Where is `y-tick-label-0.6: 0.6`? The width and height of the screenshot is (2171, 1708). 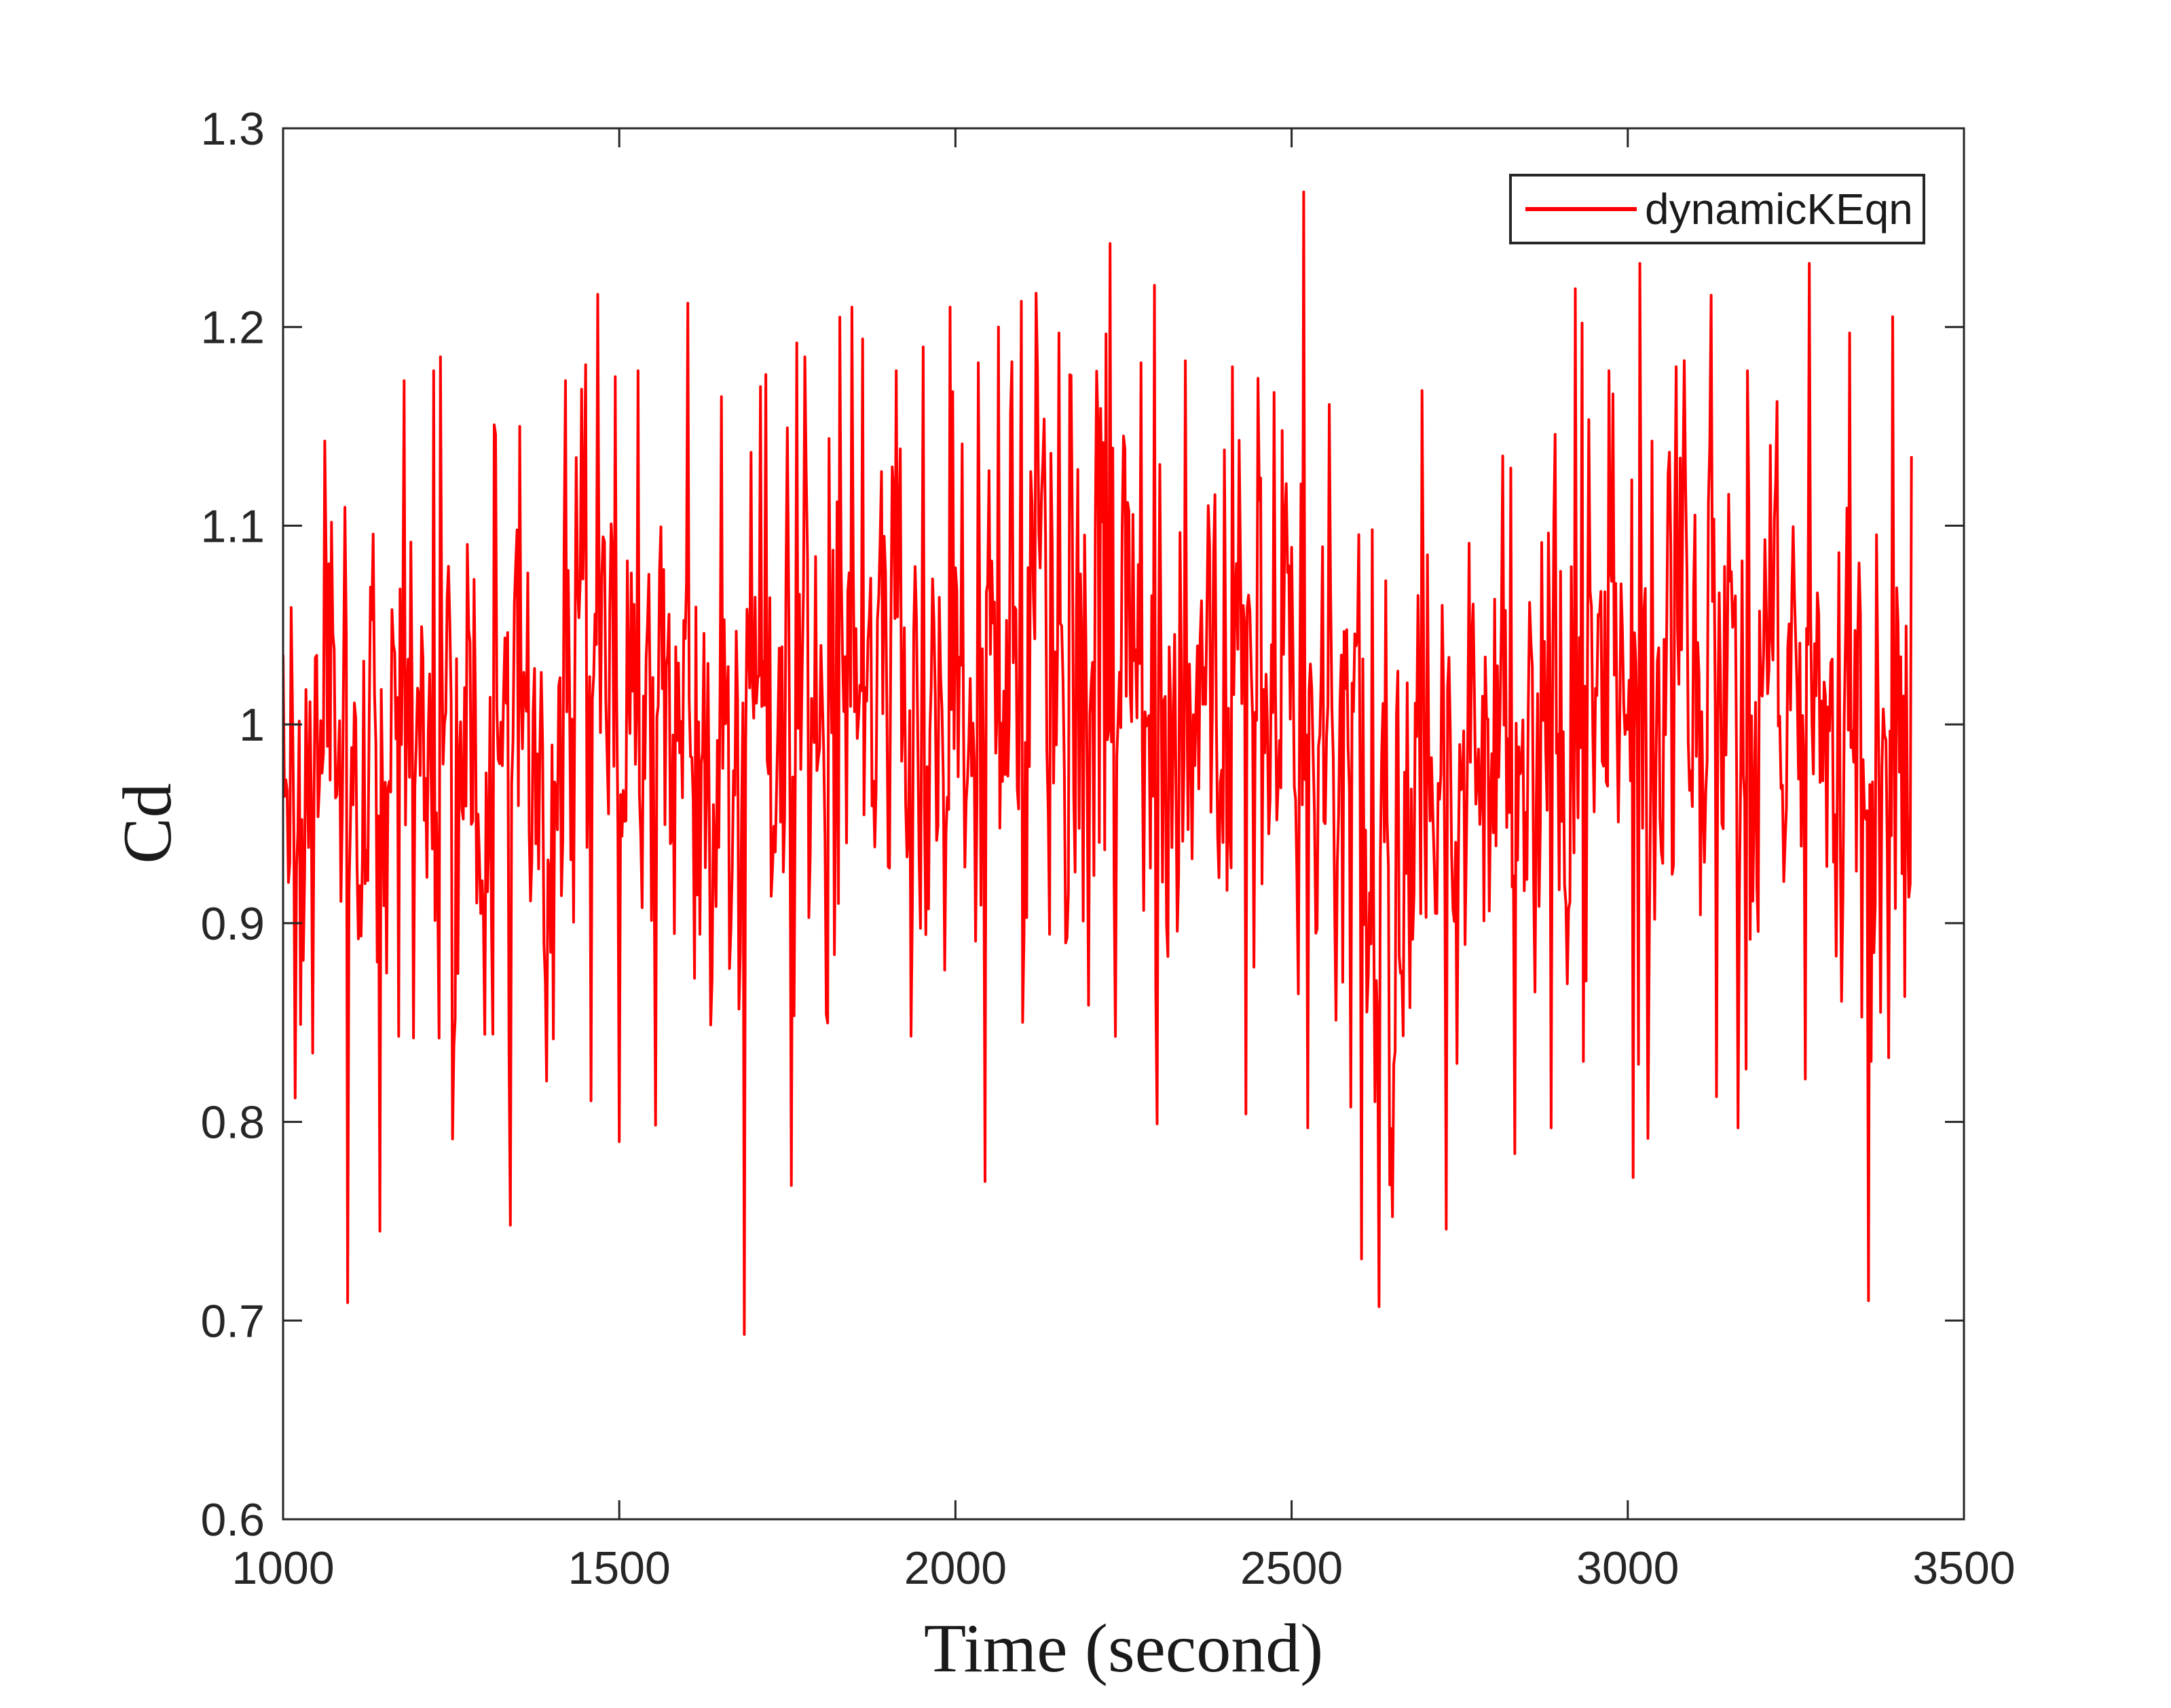 y-tick-label-0.6: 0.6 is located at coordinates (232, 1520).